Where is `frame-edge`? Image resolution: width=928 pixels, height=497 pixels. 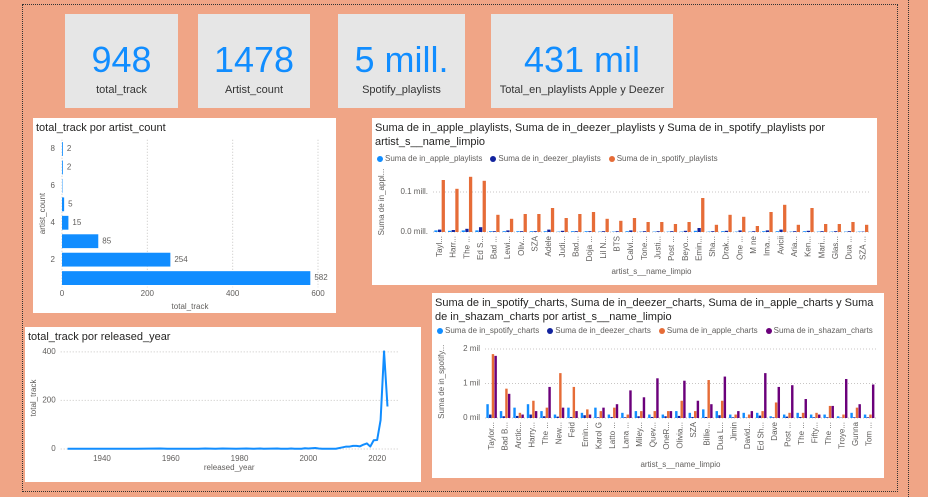
frame-edge is located at coordinates (908, 248).